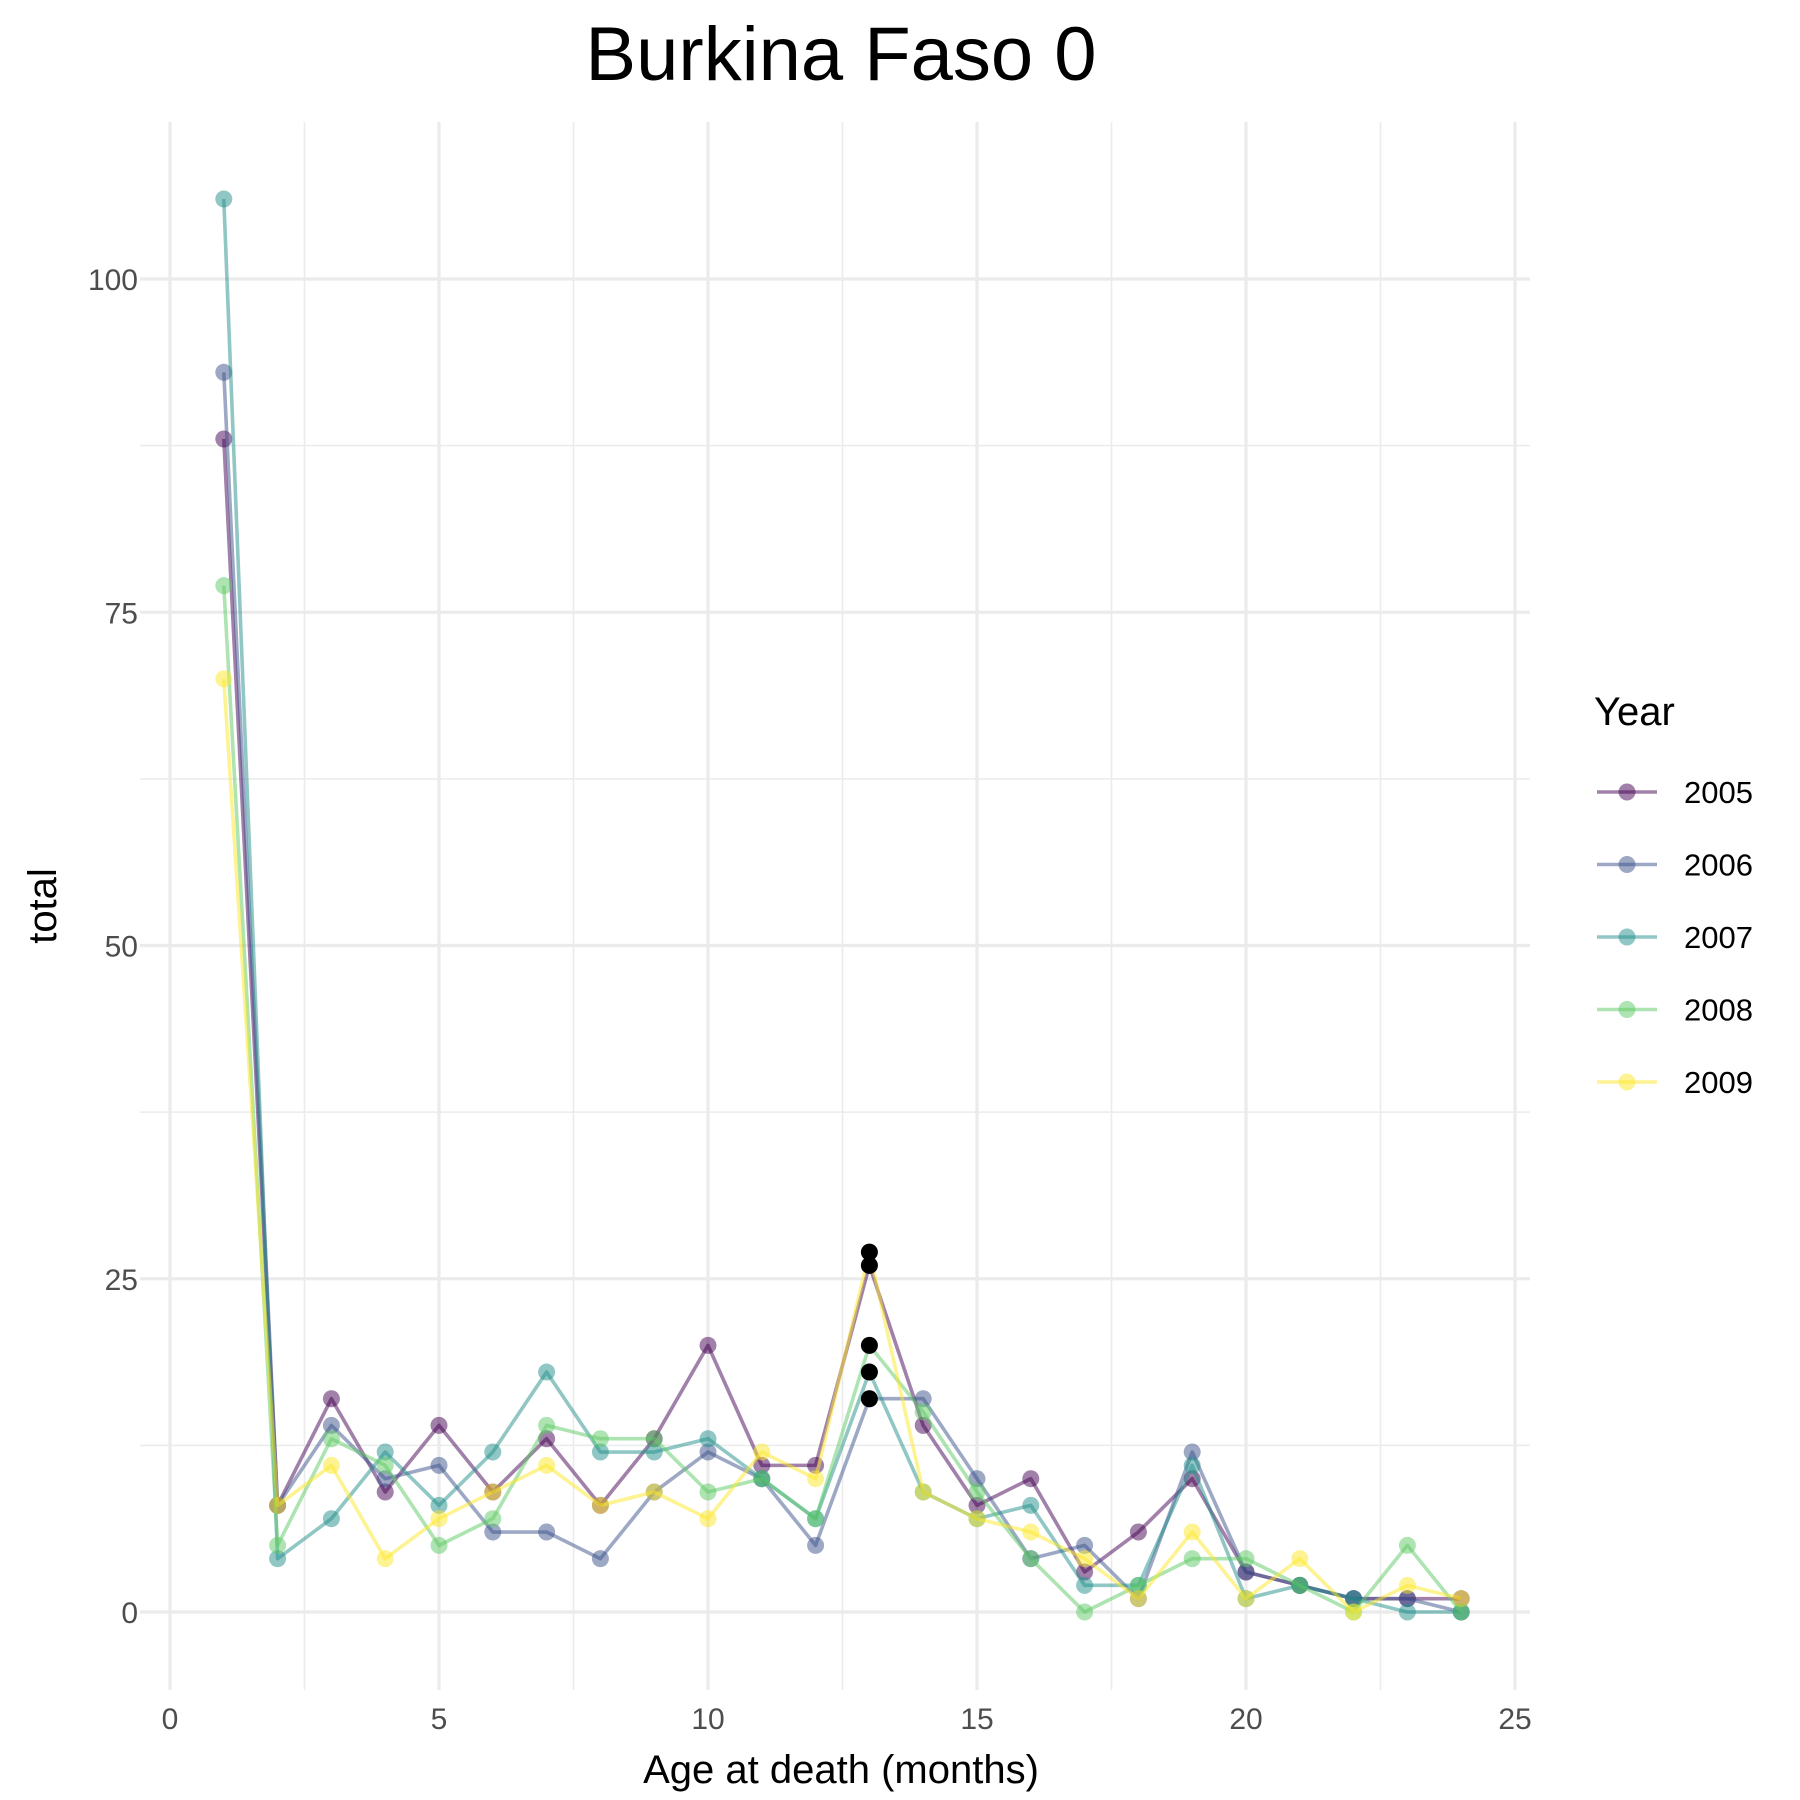 The height and width of the screenshot is (1800, 1800). I want to click on y-tick-label: 0, so click(129, 1613).